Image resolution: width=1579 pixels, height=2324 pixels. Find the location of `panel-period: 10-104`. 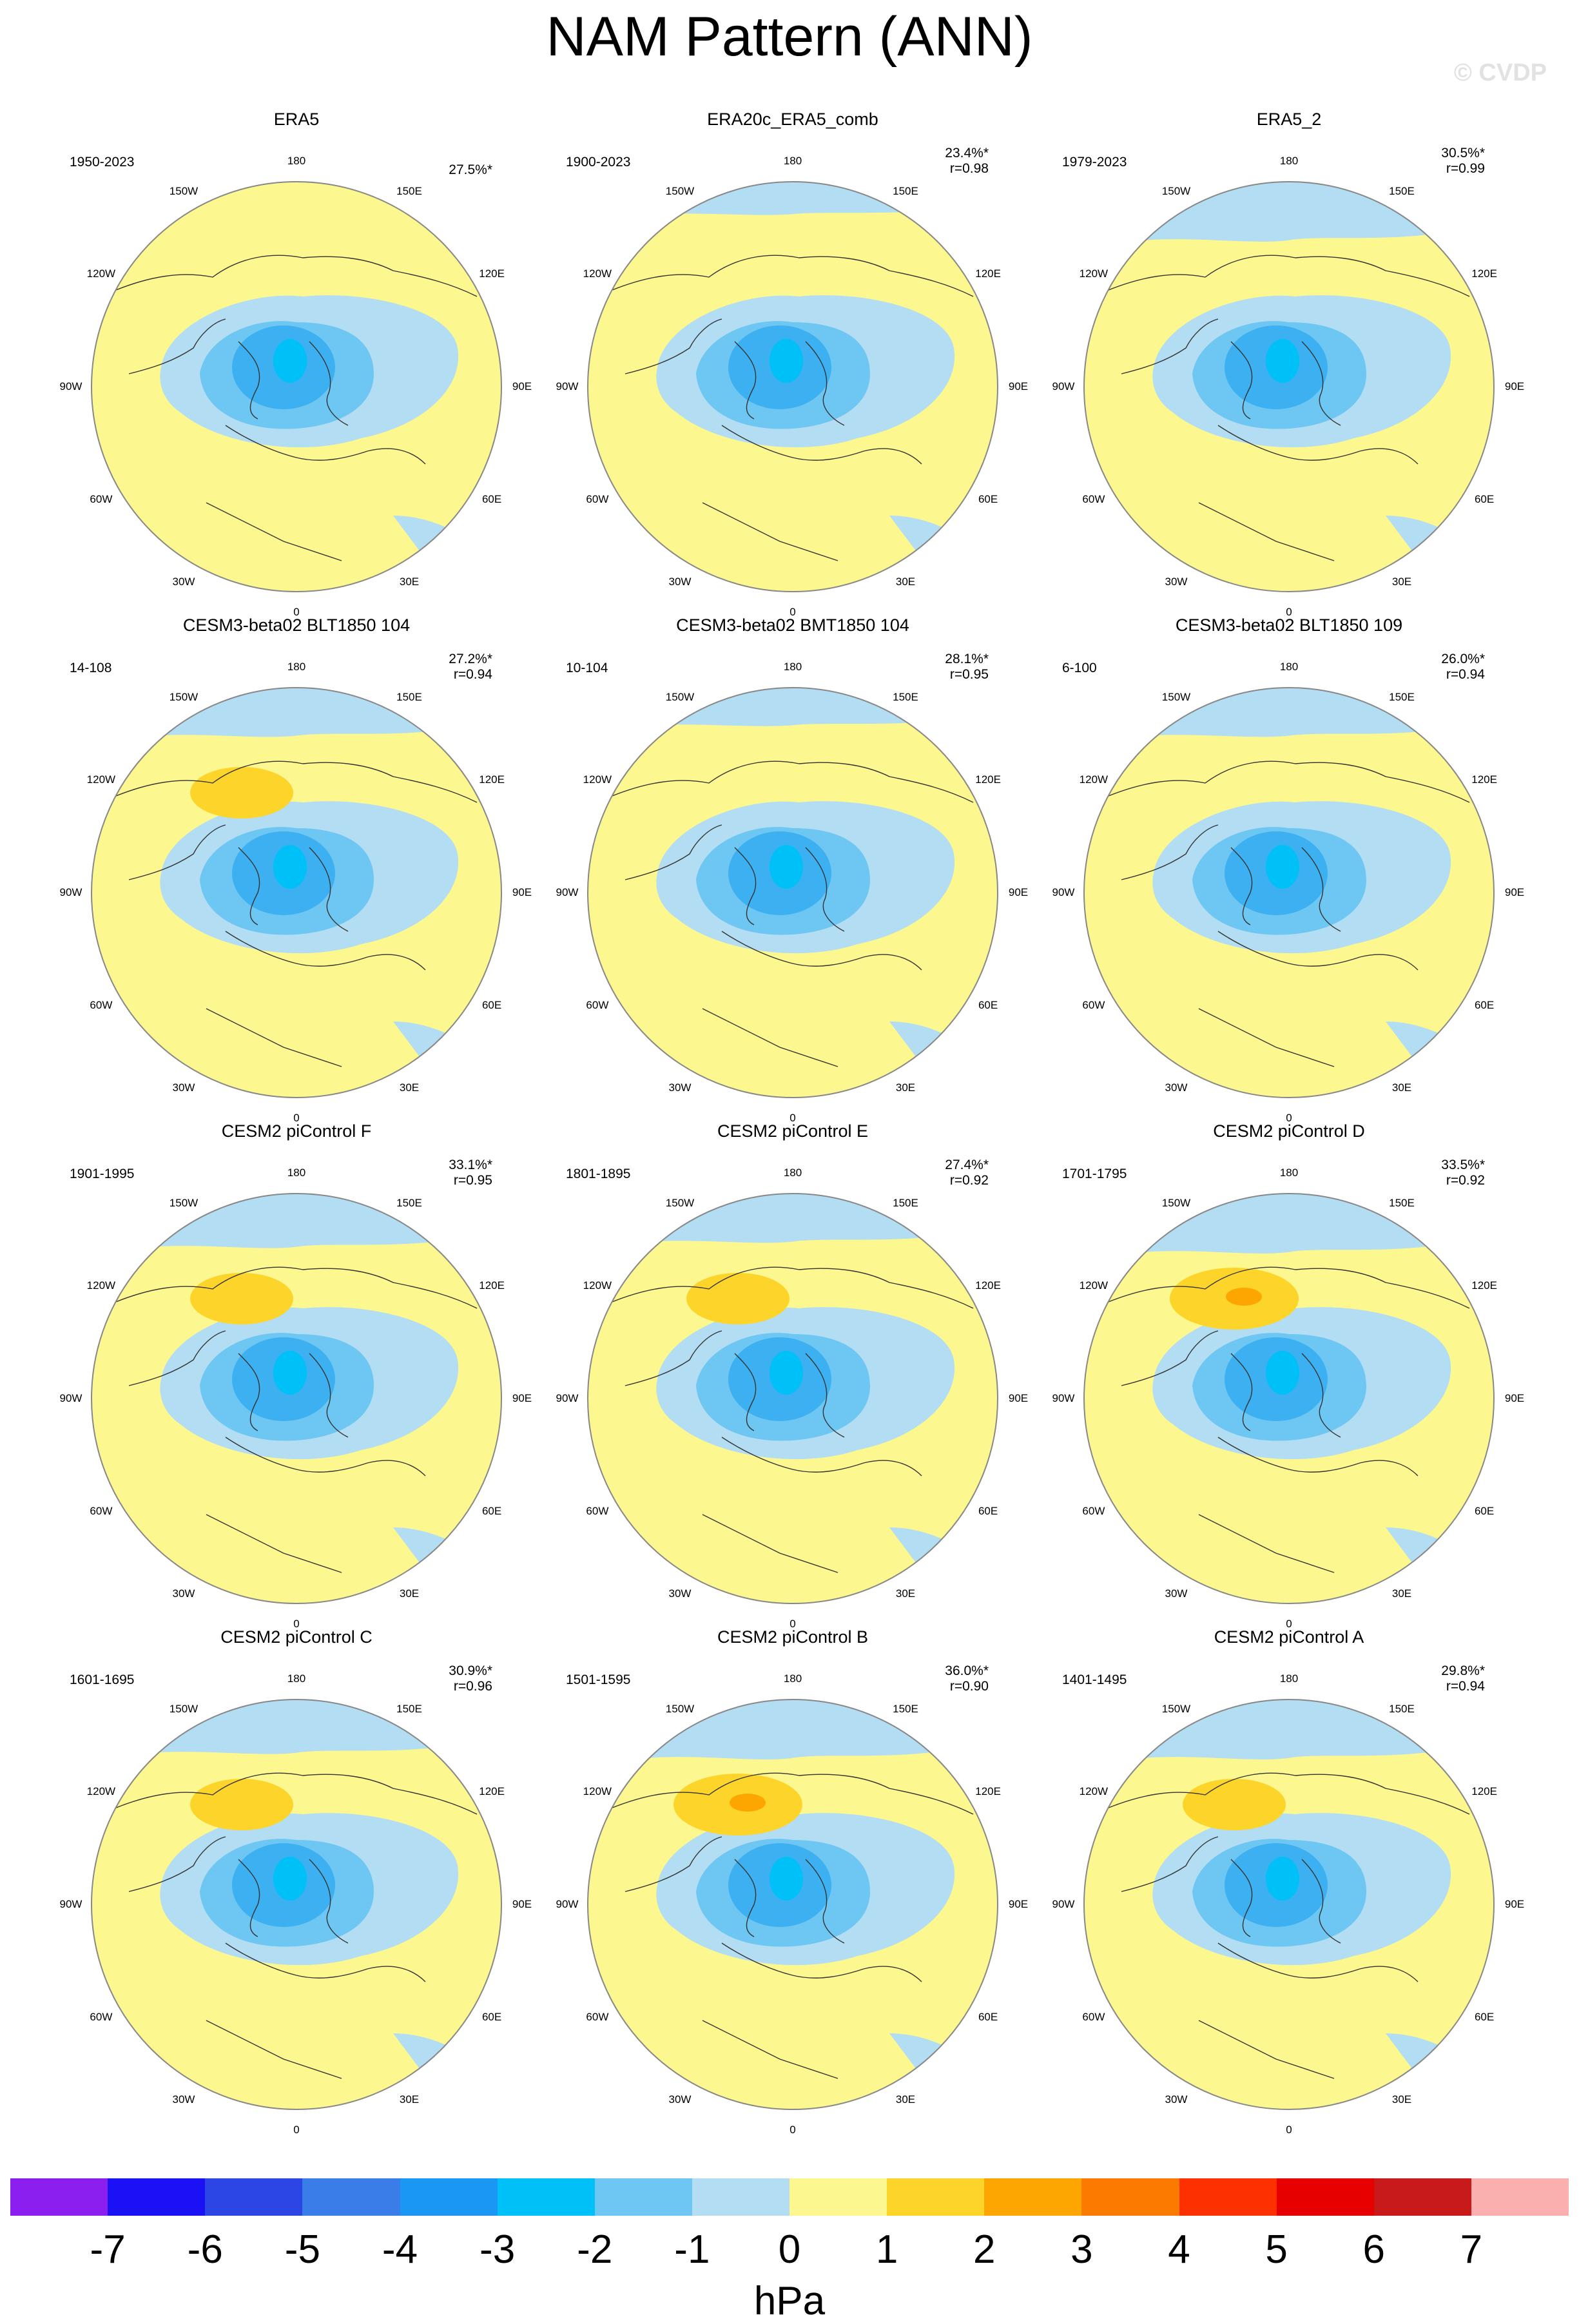

panel-period: 10-104 is located at coordinates (587, 668).